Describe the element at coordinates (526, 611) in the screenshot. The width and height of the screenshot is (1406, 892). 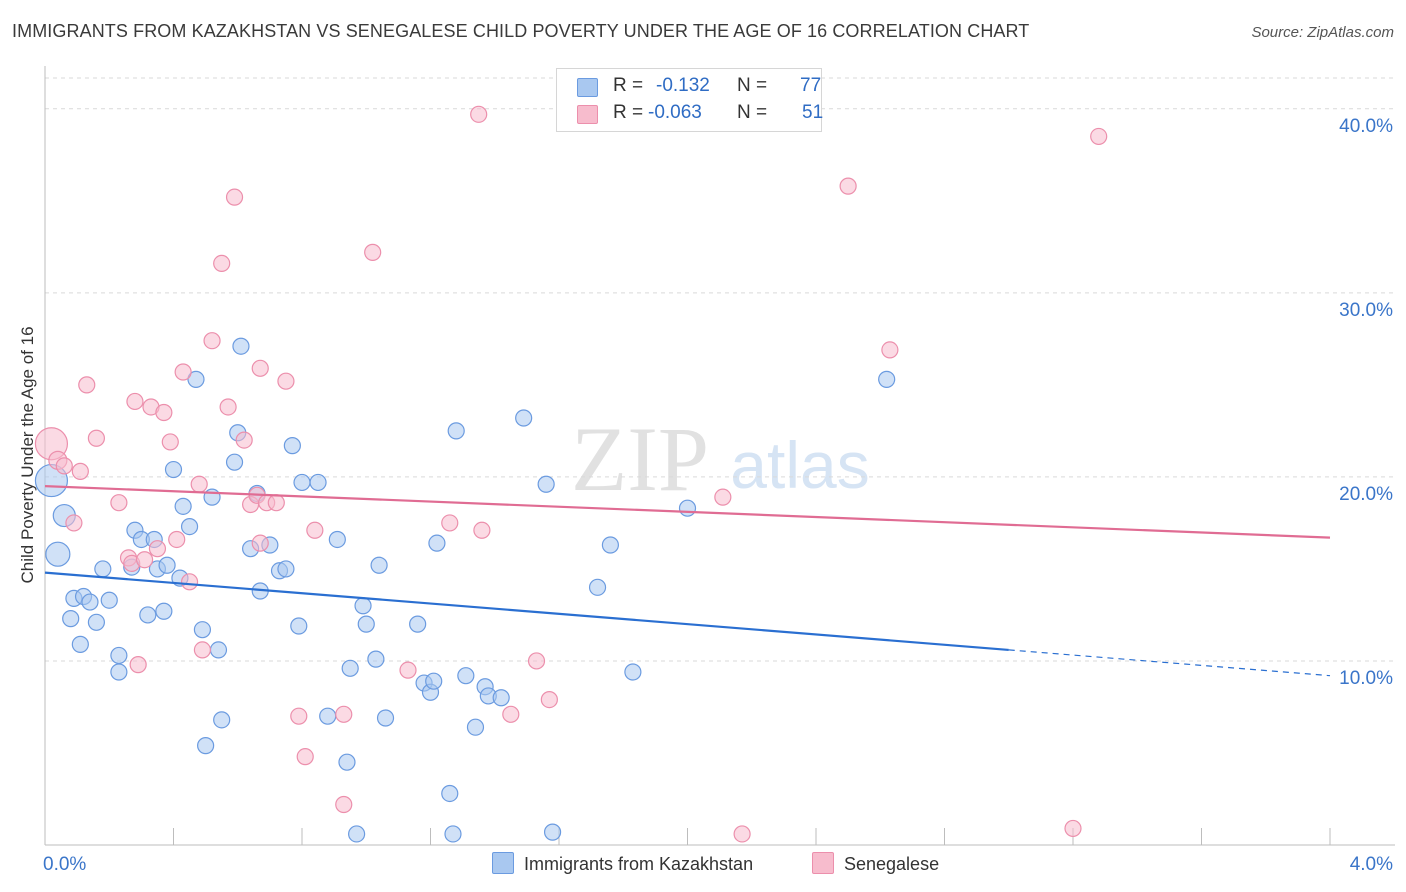
I see `trend-line-blue` at that location.